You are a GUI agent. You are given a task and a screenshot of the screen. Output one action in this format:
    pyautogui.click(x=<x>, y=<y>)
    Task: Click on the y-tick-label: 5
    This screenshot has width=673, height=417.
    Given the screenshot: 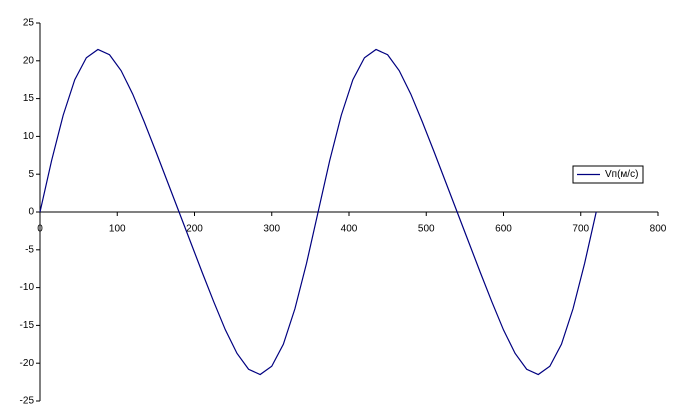 What is the action you would take?
    pyautogui.click(x=31, y=174)
    